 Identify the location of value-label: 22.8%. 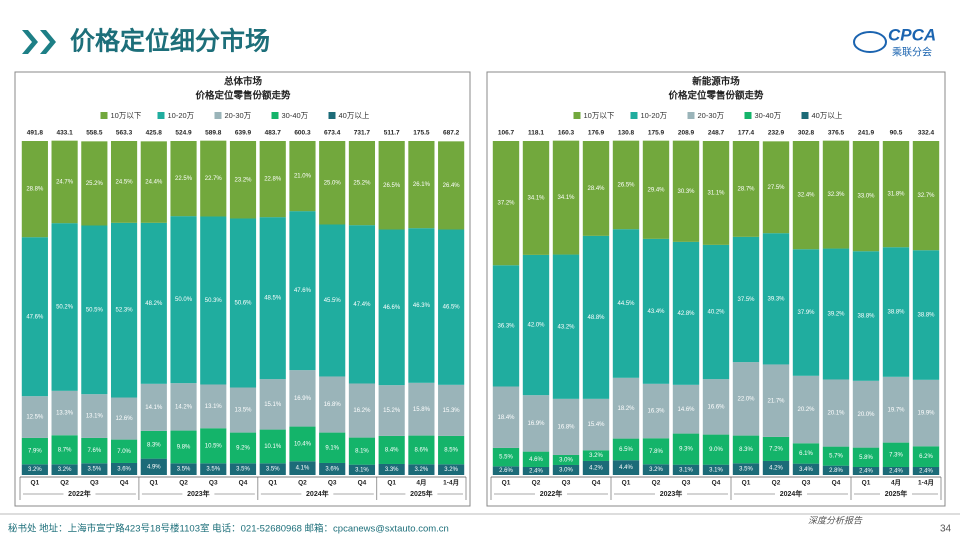
(273, 180).